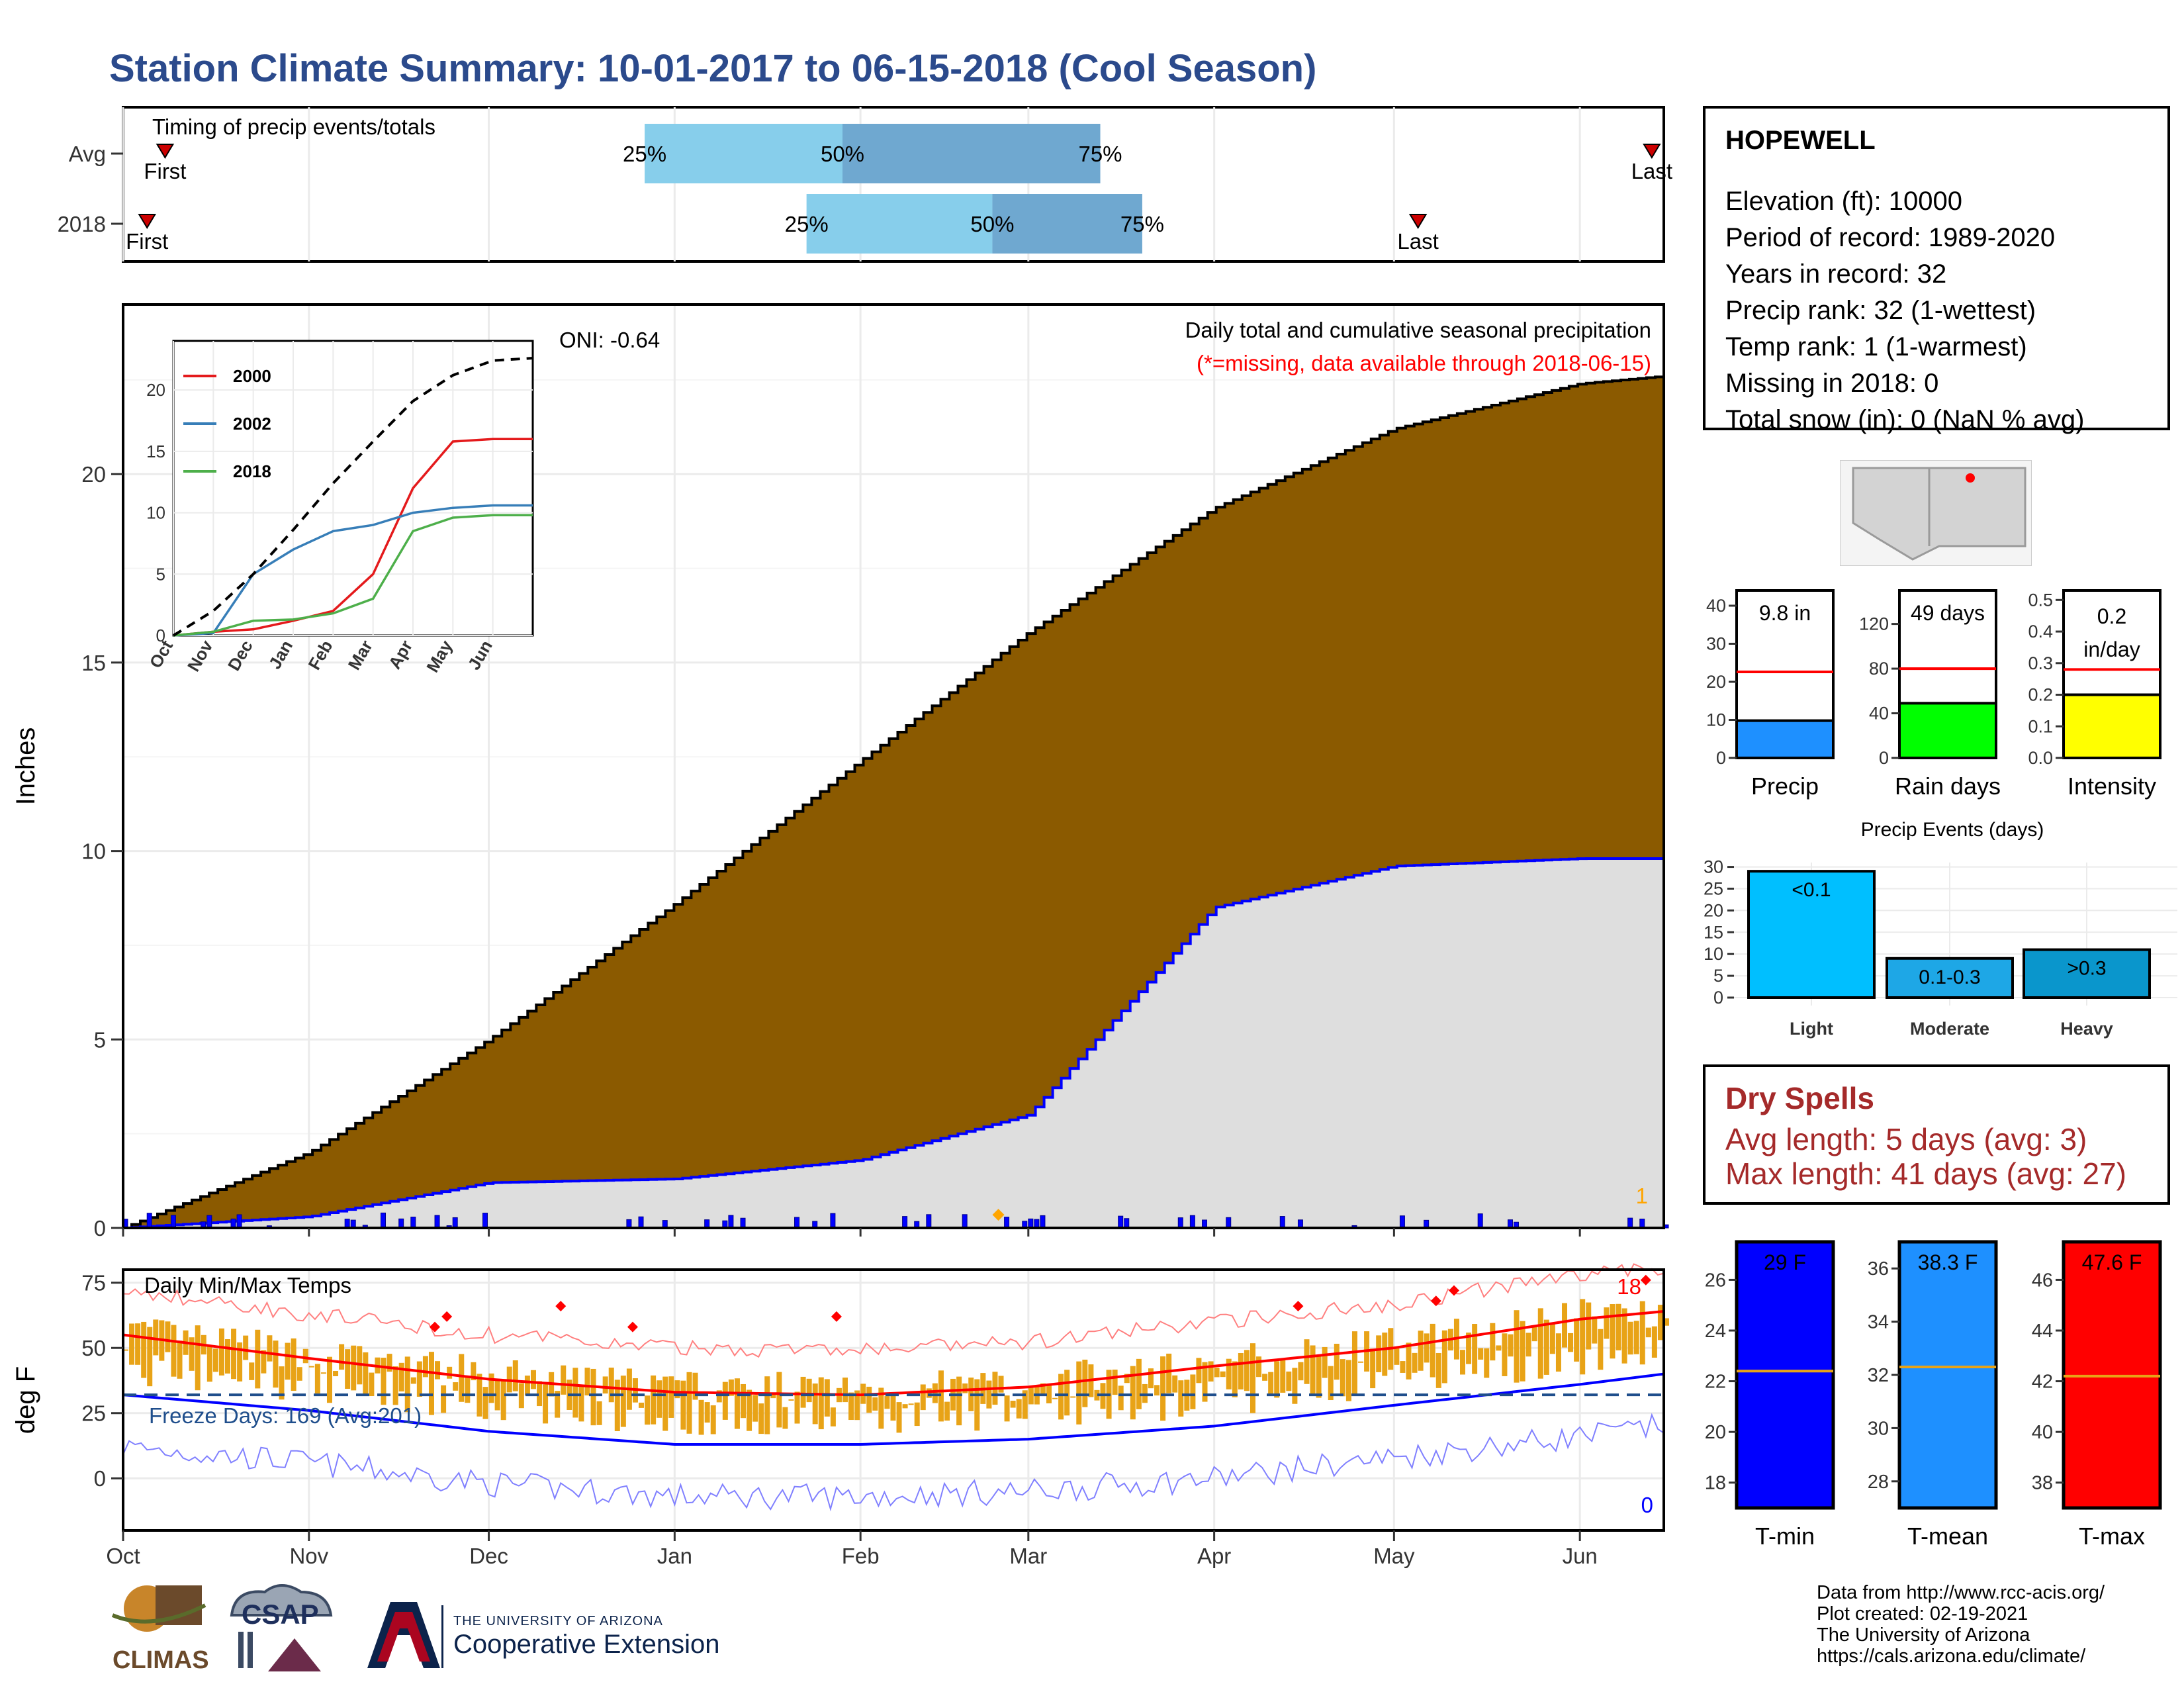 The width and height of the screenshot is (2184, 1688). What do you see at coordinates (1951, 1656) in the screenshot?
I see `credits-line: https://cals.arizona.edu/climate/` at bounding box center [1951, 1656].